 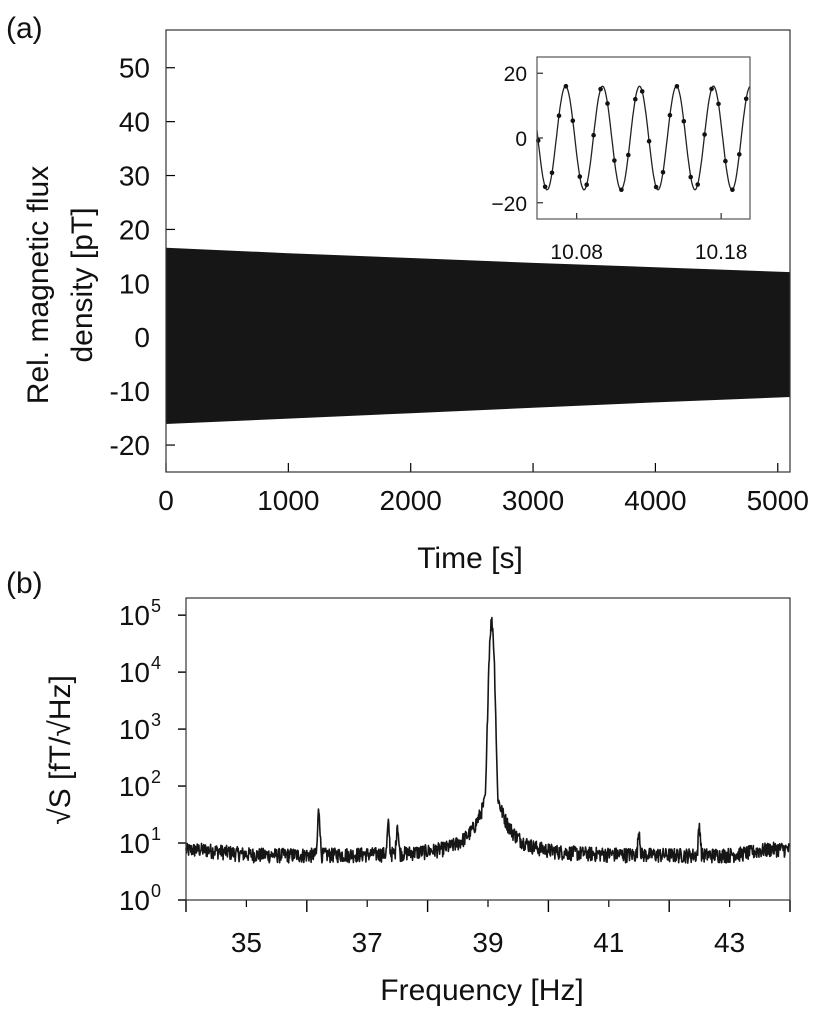 I want to click on inset-y-tick-label-0: 0, so click(x=521, y=139).